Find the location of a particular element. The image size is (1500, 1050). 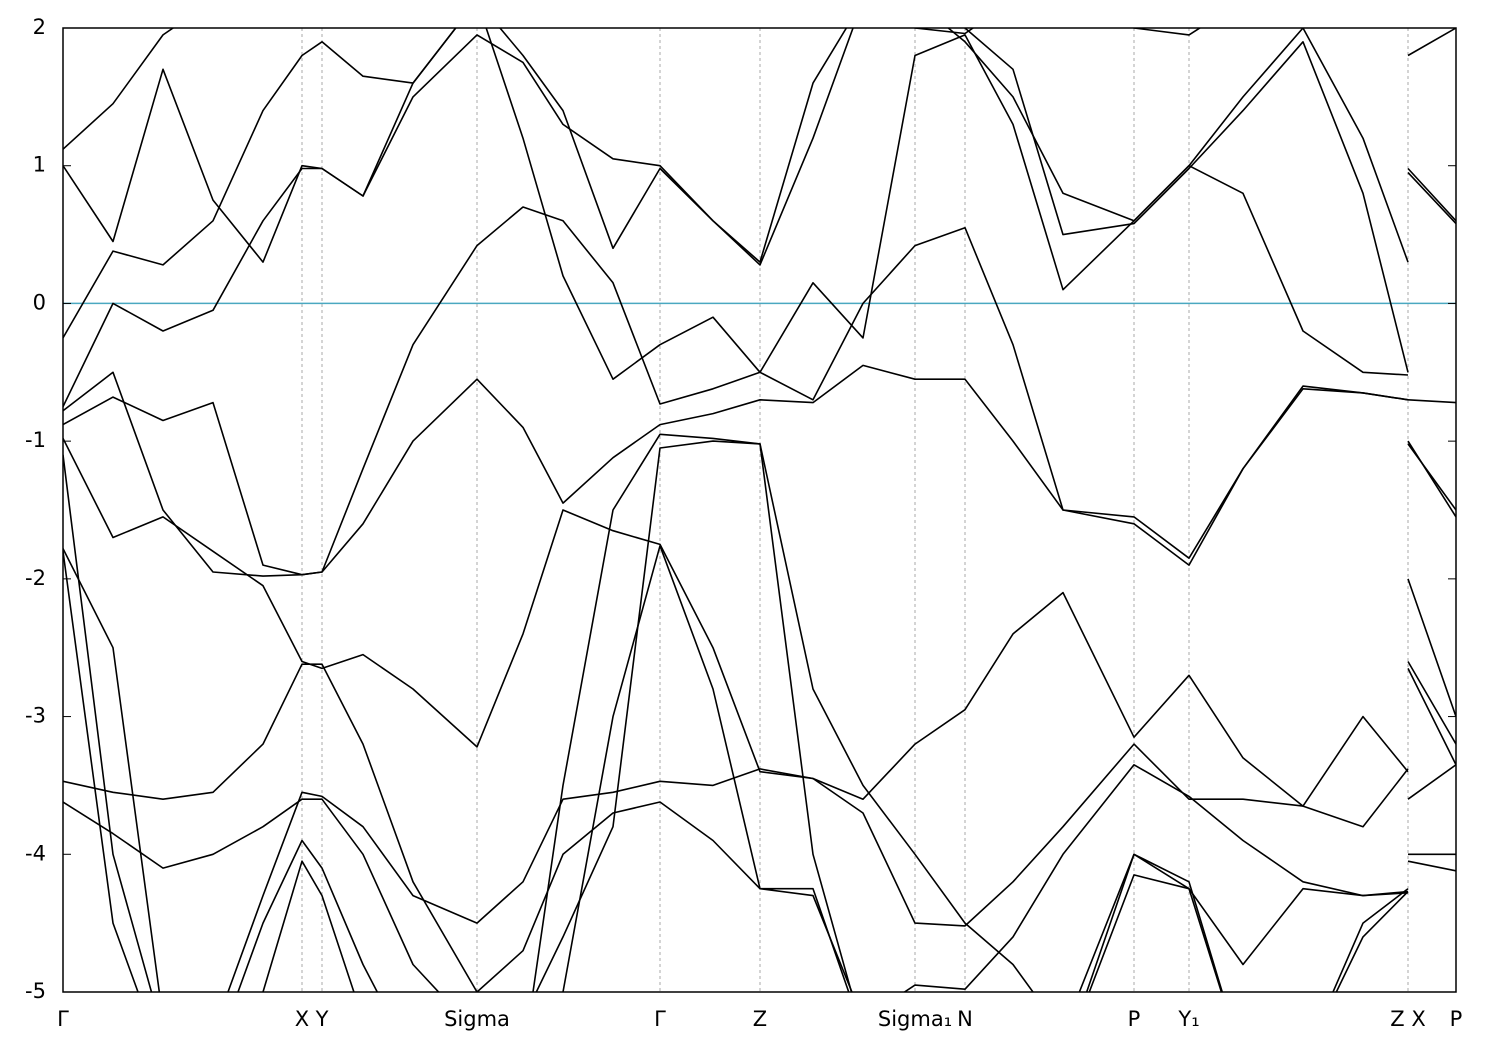

band-line is located at coordinates (759, 89).